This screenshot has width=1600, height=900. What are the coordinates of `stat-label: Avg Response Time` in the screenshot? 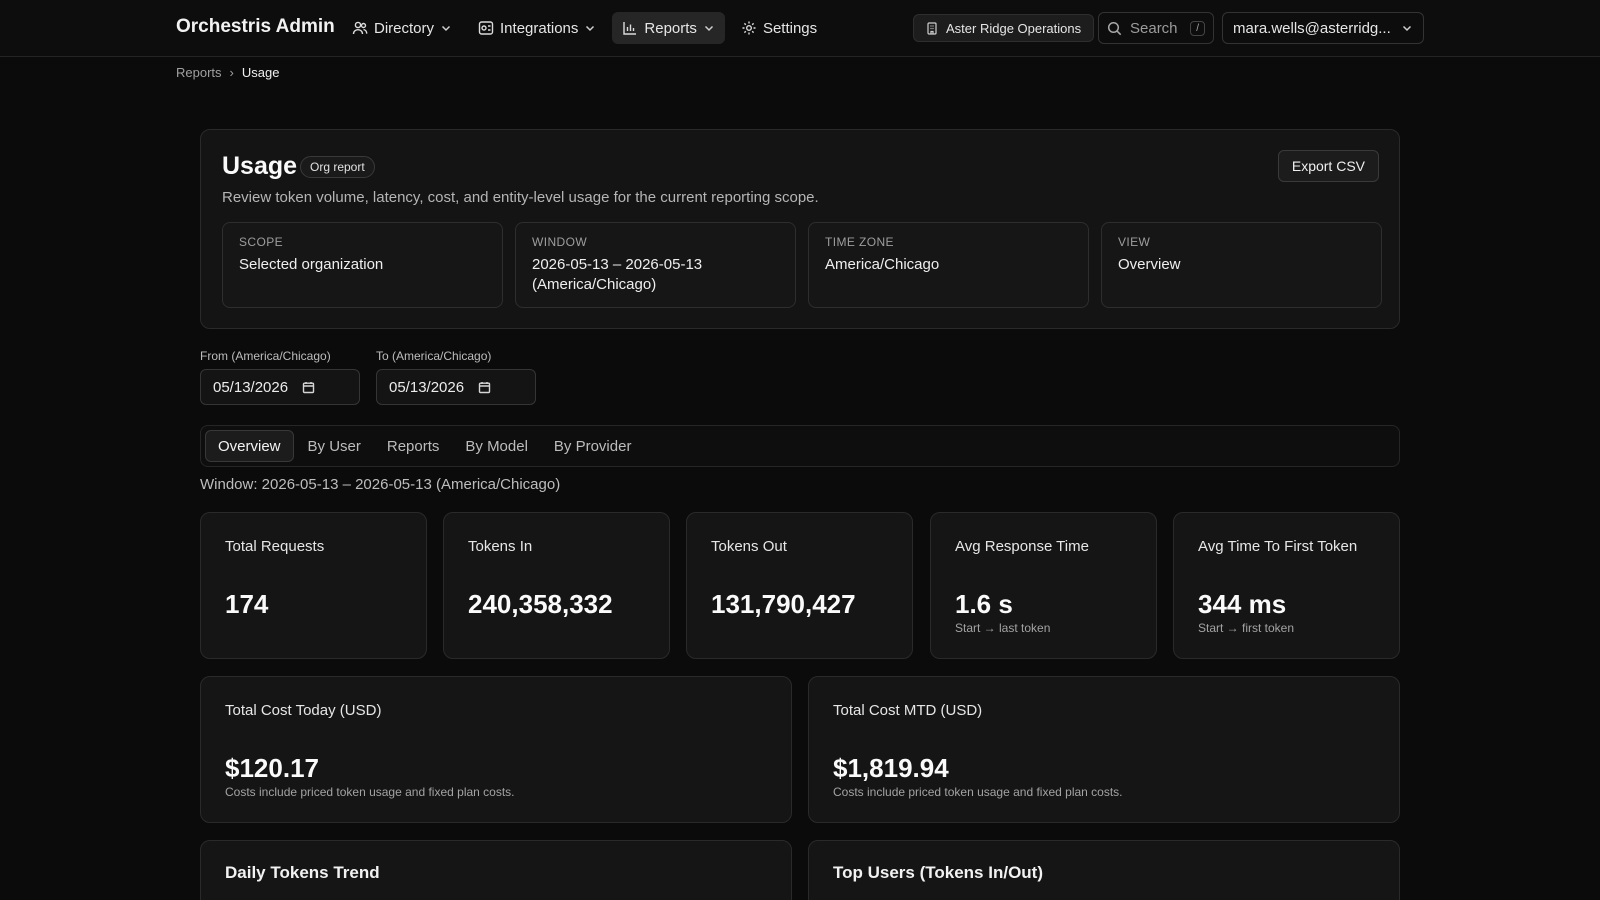 It's located at (1022, 546).